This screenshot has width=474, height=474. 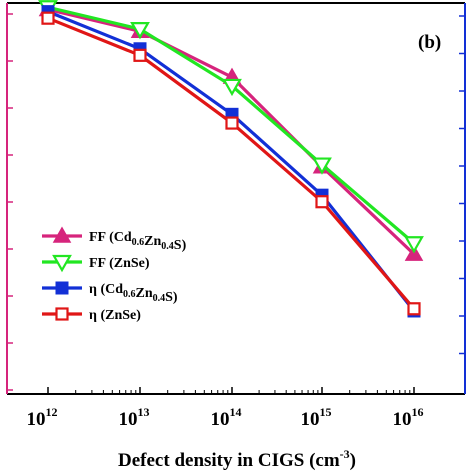 What do you see at coordinates (229, 460) in the screenshot?
I see `x-axis-title-main: Defect density in CIGS (cm` at bounding box center [229, 460].